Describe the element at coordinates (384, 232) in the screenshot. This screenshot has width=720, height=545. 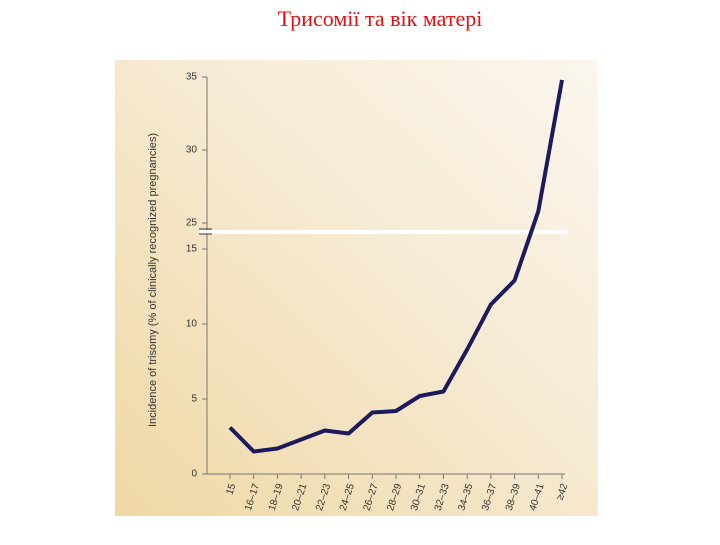
I see `axis-break` at that location.